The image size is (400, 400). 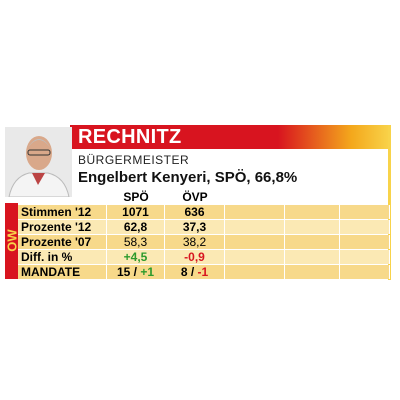 I want to click on table-row: MANDATE 15 / +1 8 / -1, so click(x=204, y=272).